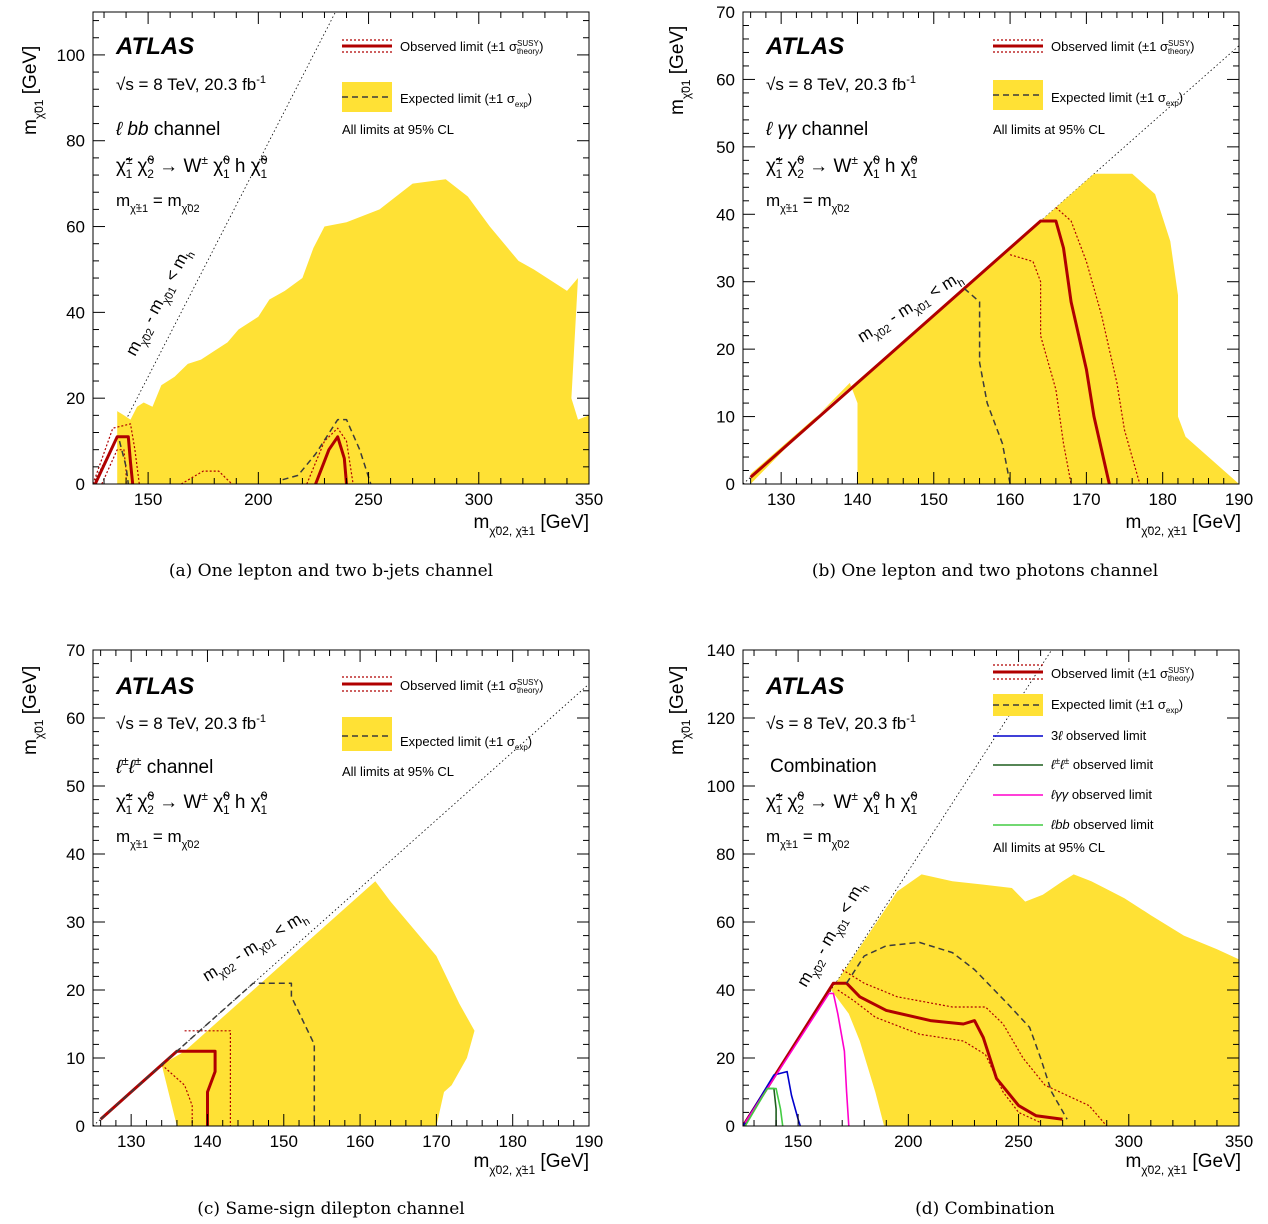 Image resolution: width=1268 pixels, height=1224 pixels. Describe the element at coordinates (471, 686) in the screenshot. I see `legend-observed-c: Observed limit (±1 σSUSY theory)` at that location.